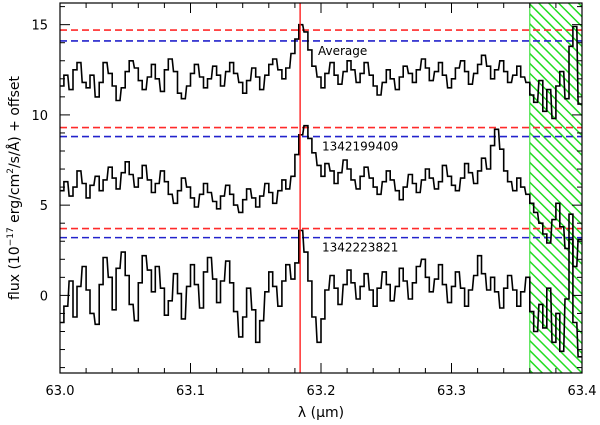  Describe the element at coordinates (360, 248) in the screenshot. I see `series-label-3: 1342223821` at that location.